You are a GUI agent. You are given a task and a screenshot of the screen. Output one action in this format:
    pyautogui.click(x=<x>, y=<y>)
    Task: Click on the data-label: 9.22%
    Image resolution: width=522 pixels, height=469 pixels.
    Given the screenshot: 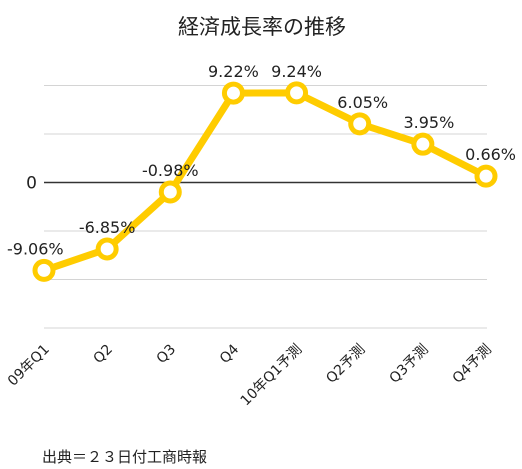 What is the action you would take?
    pyautogui.click(x=233, y=71)
    